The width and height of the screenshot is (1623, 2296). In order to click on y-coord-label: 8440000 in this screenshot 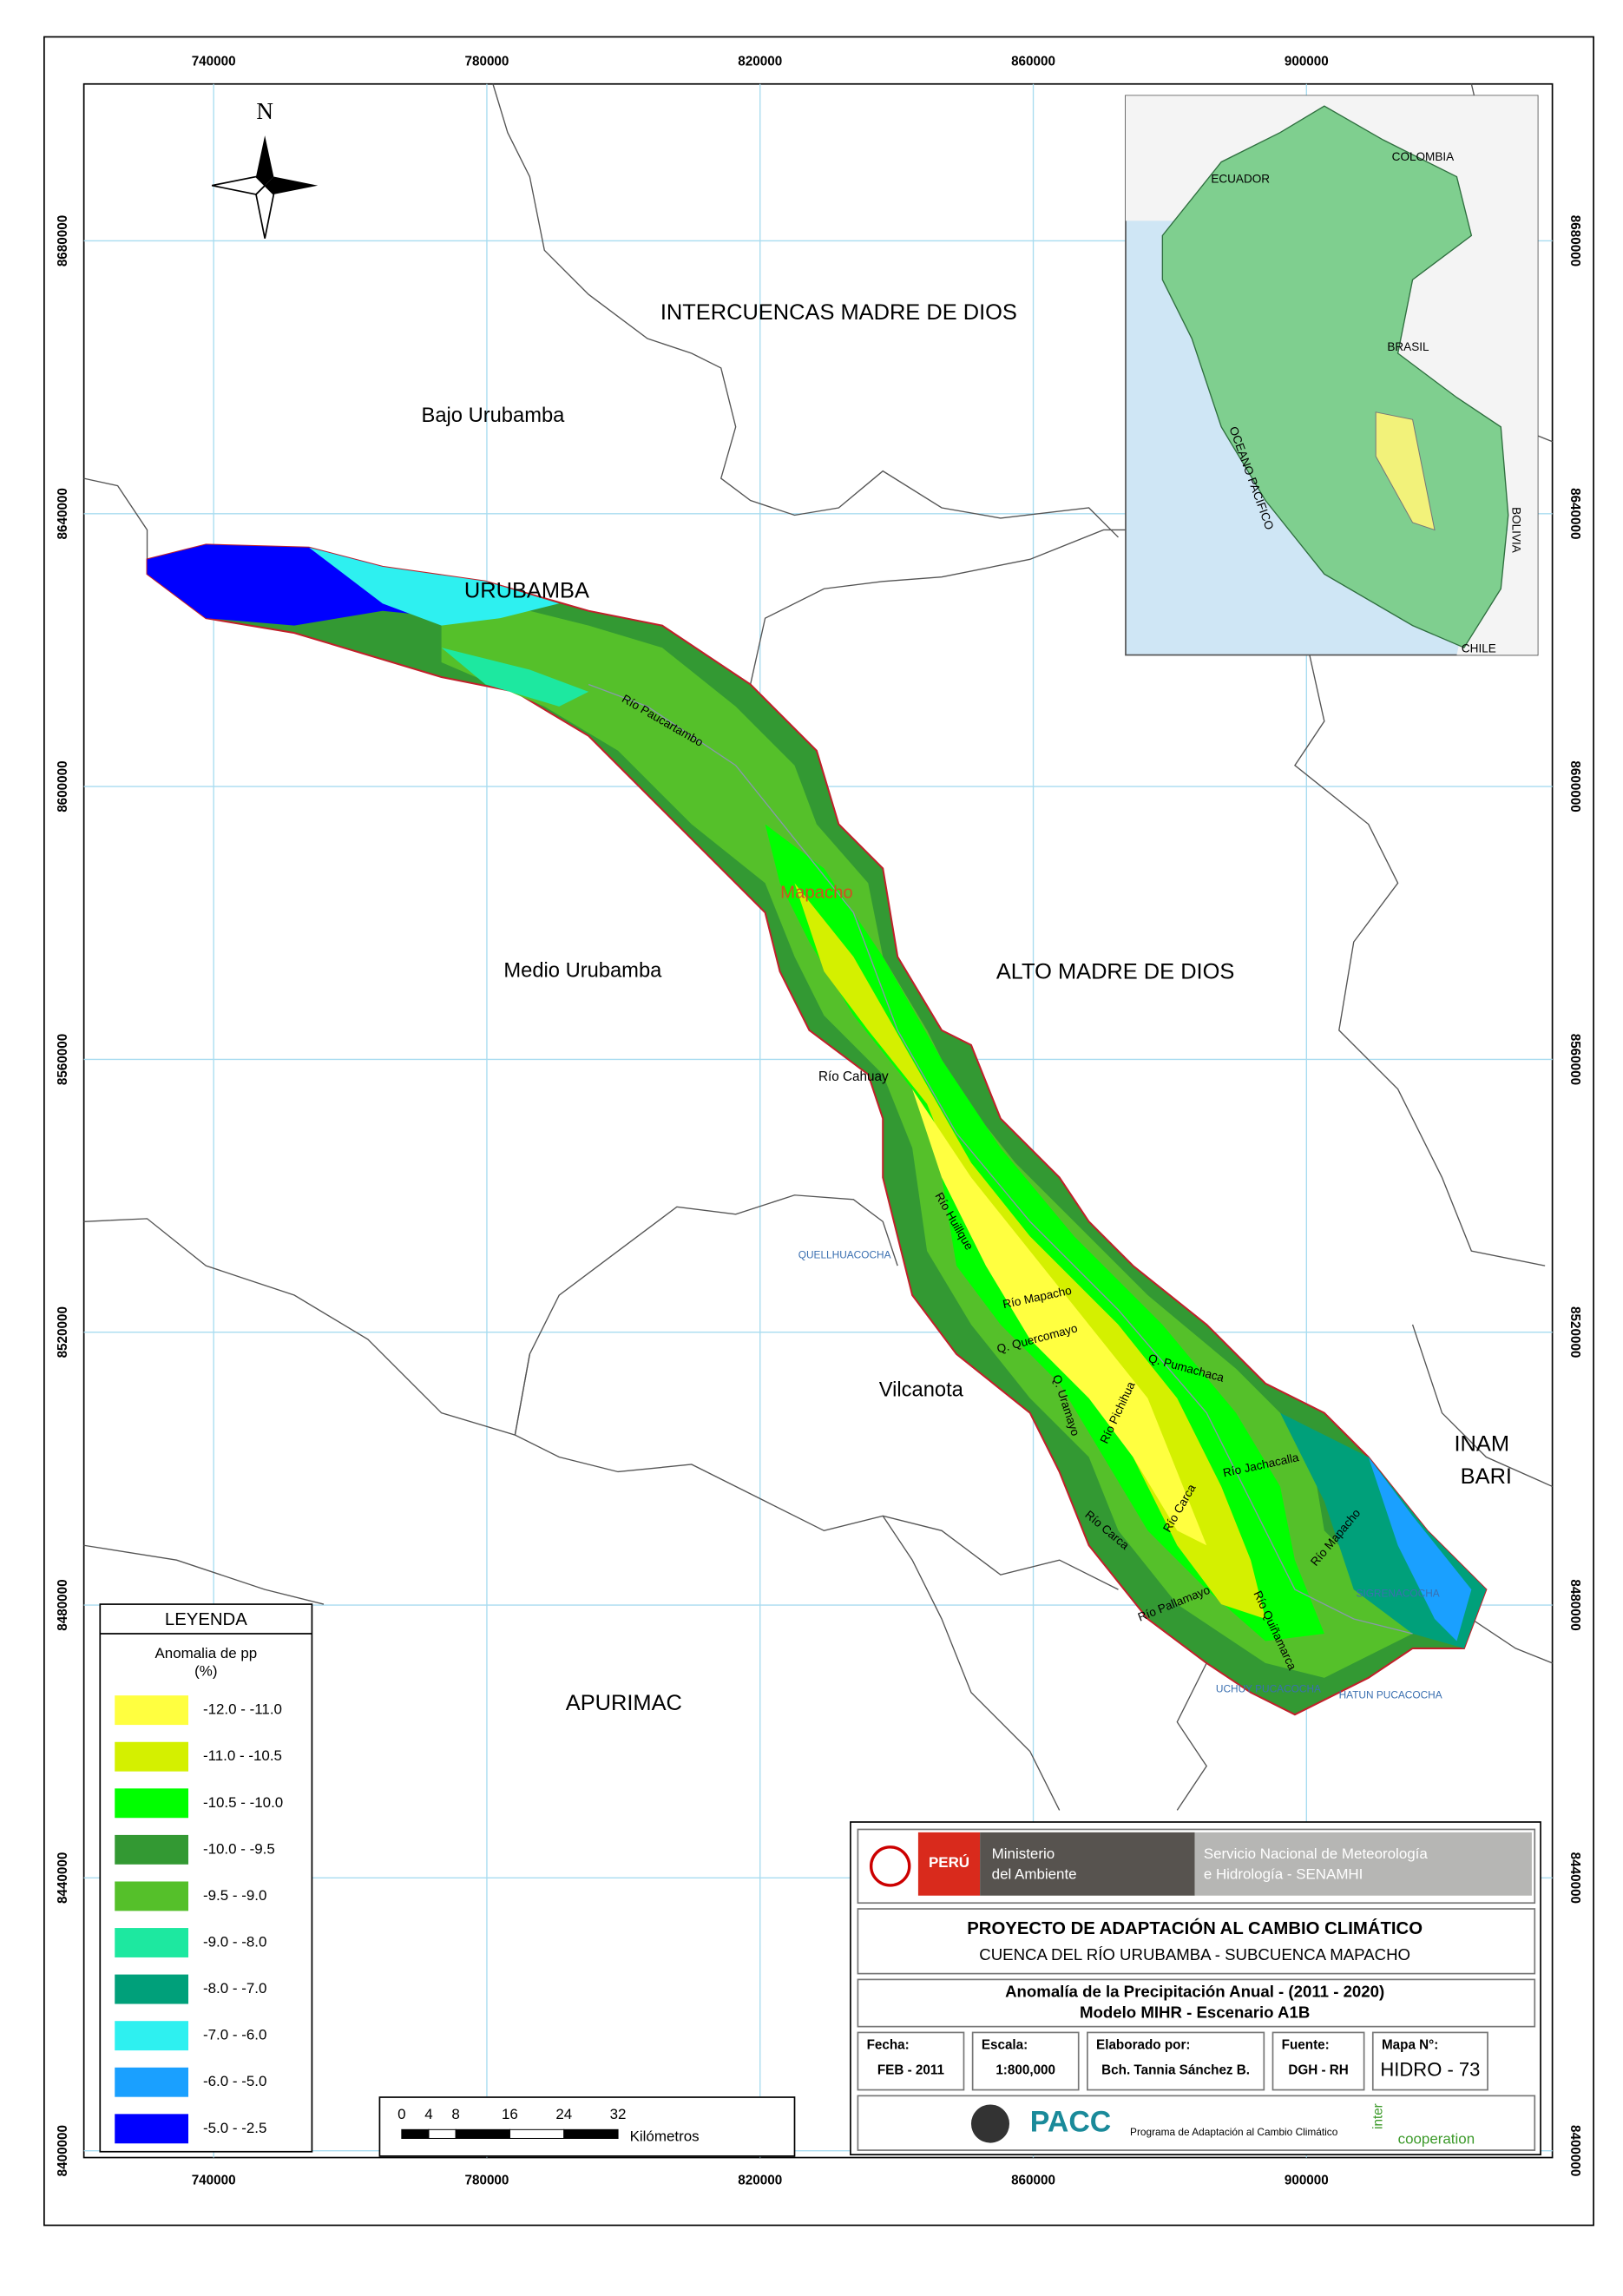, I will do `click(1575, 1878)`.